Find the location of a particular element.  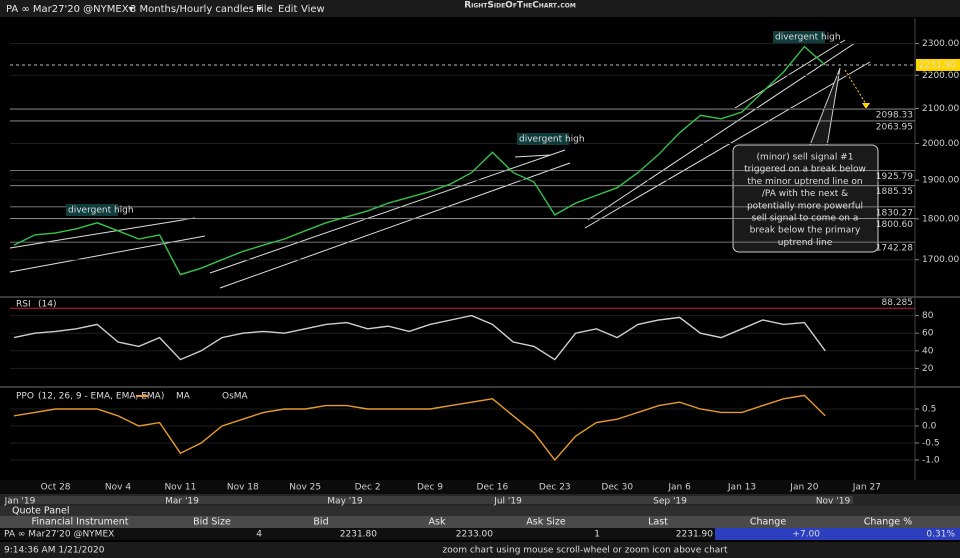

status-time: 9:14:36 AM 1/21/2020 is located at coordinates (54, 551).